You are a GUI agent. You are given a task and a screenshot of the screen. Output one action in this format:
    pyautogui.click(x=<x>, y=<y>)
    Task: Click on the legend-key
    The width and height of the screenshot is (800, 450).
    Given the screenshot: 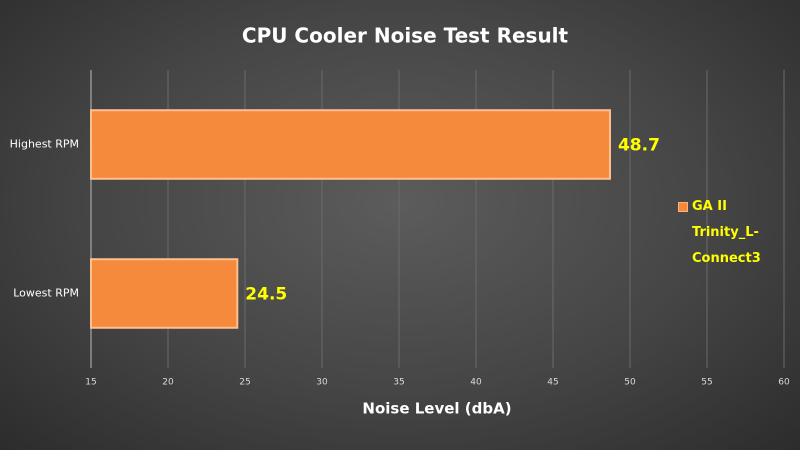 What is the action you would take?
    pyautogui.click(x=683, y=207)
    